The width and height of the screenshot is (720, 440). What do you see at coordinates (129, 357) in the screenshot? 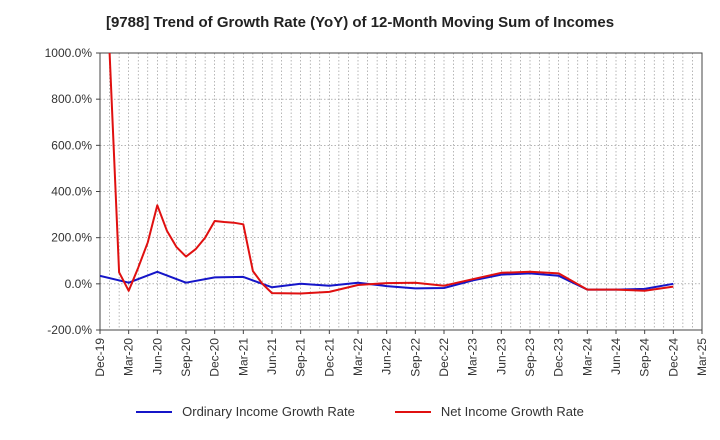
I see `x-tick-label: Mar-20` at bounding box center [129, 357].